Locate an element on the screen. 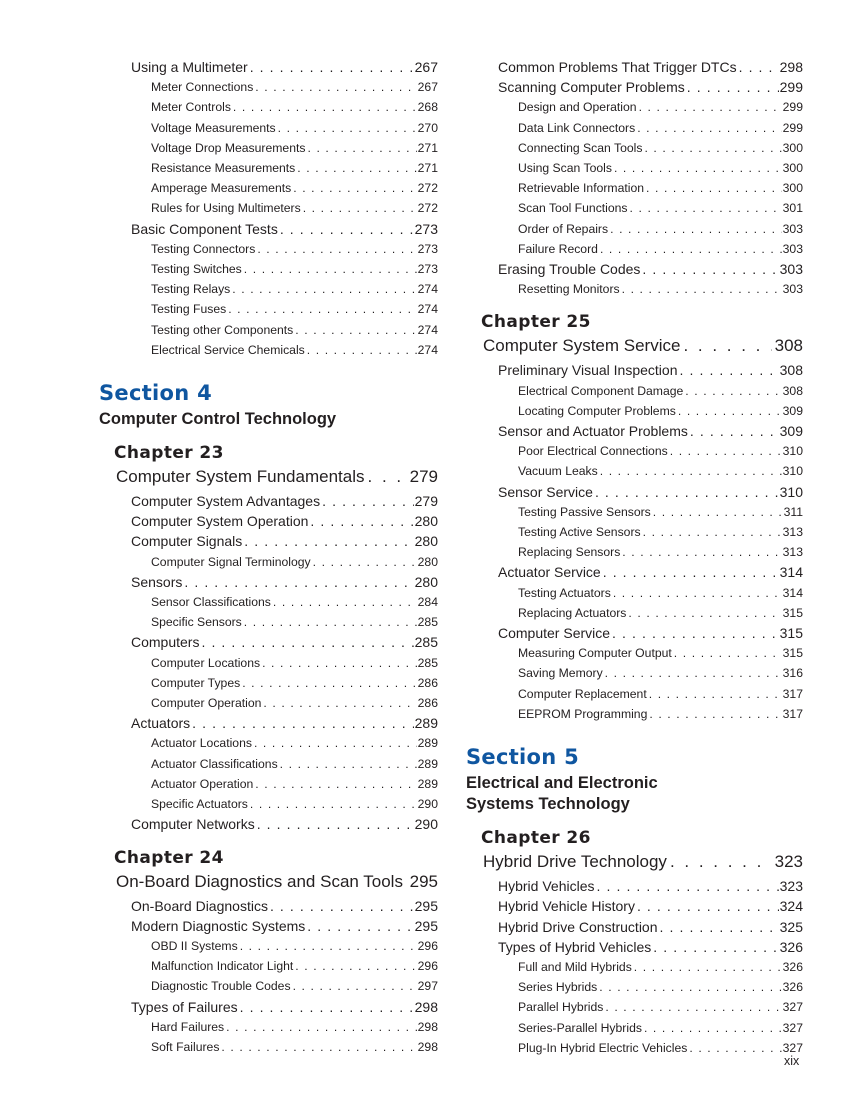 This screenshot has height=1112, width=849. toc-entry-label: Data Link Connectors is located at coordinates (577, 127).